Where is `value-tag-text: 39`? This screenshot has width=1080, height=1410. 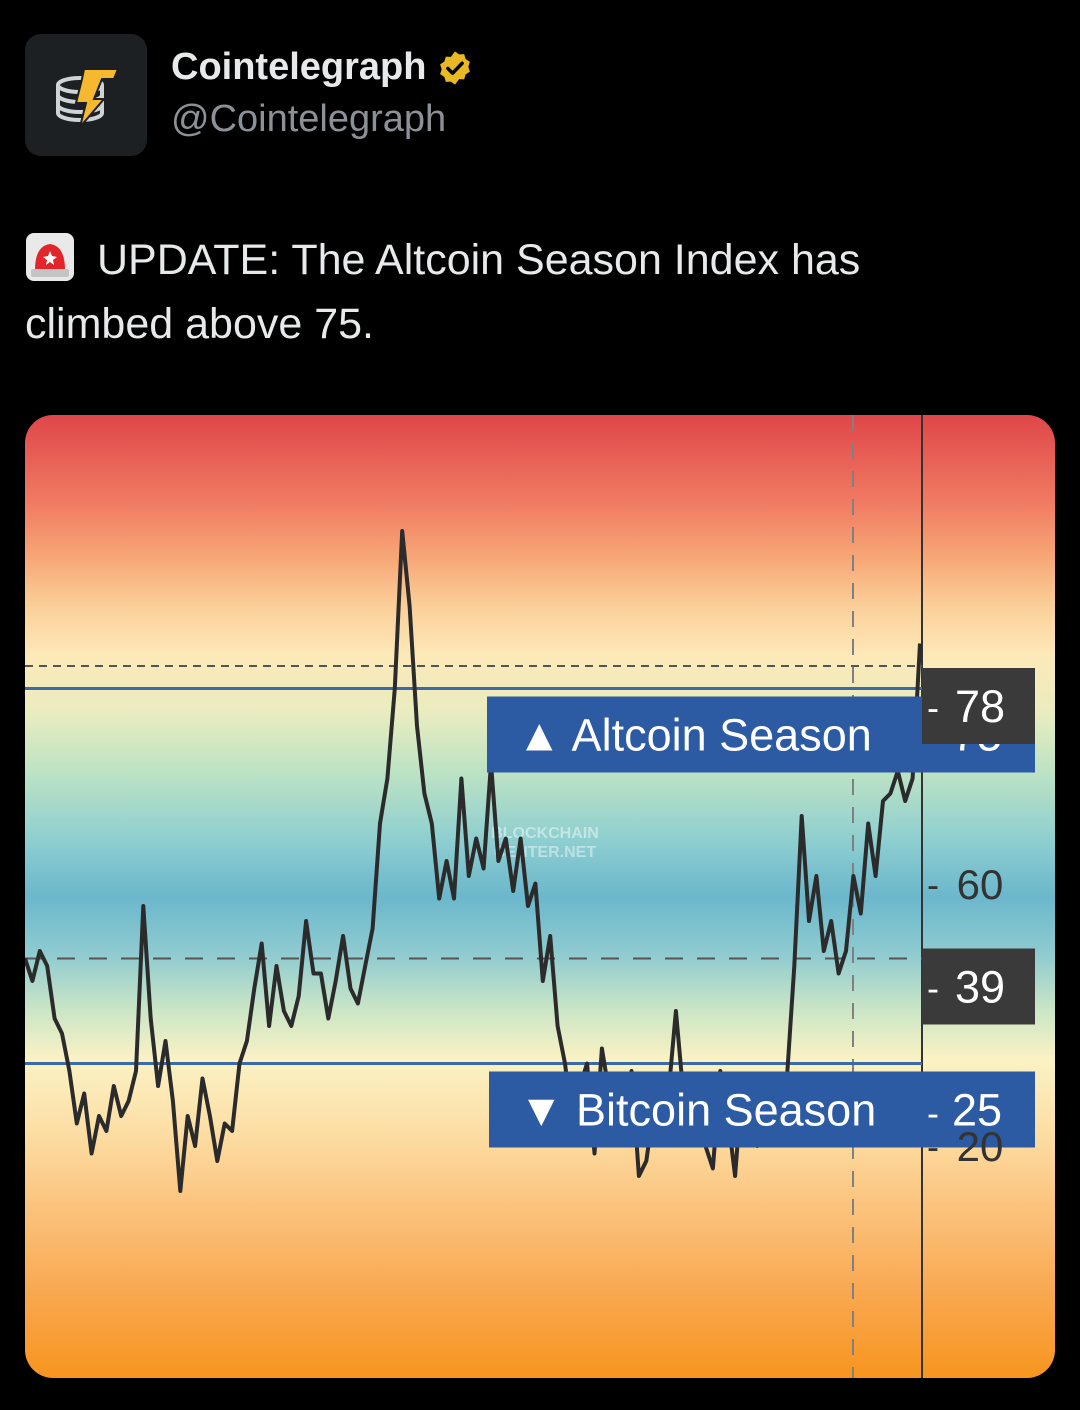 value-tag-text: 39 is located at coordinates (980, 987).